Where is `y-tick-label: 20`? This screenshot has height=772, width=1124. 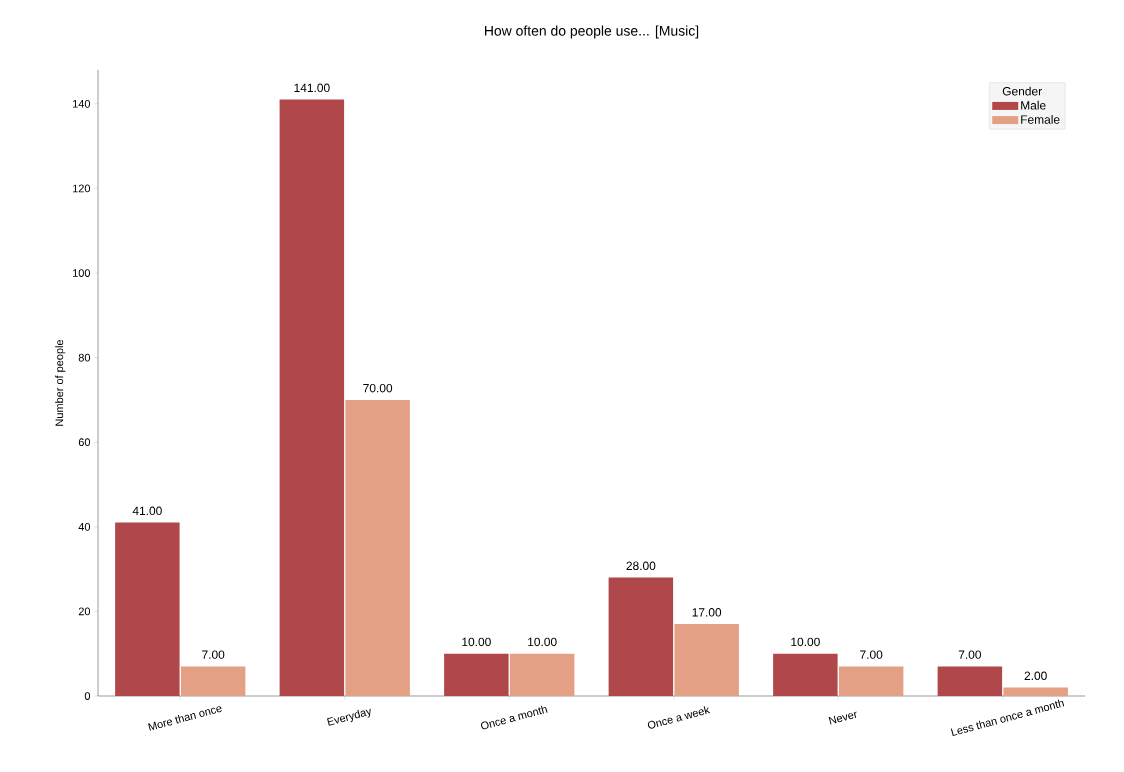 y-tick-label: 20 is located at coordinates (84, 611).